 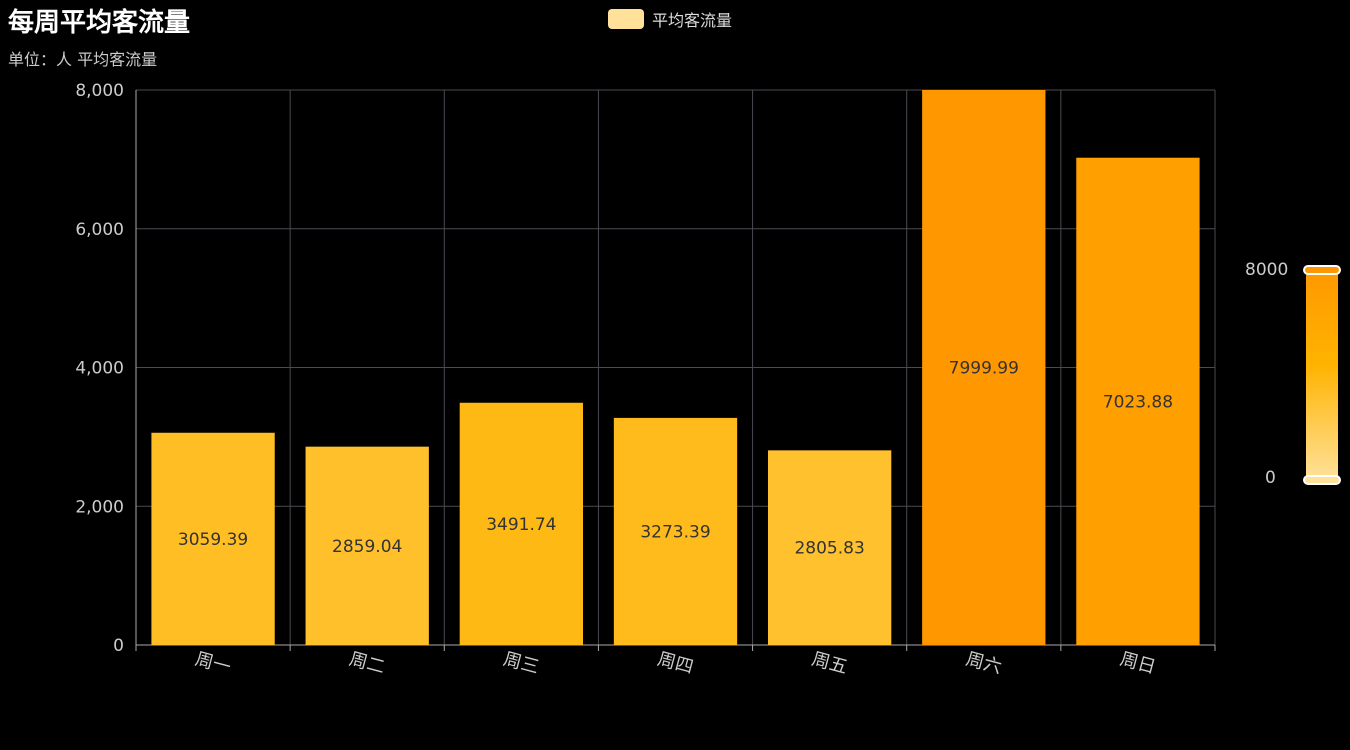 I want to click on x-tick-label: 周三, so click(x=521, y=664).